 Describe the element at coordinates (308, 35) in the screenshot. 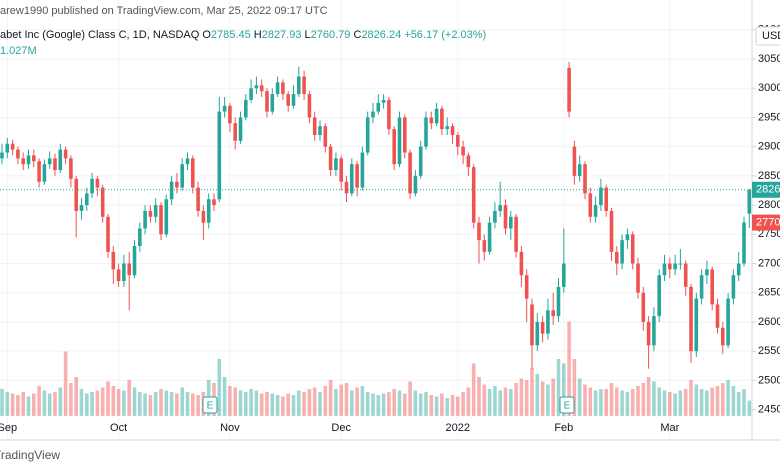

I see `ohlc-prefix: L` at that location.